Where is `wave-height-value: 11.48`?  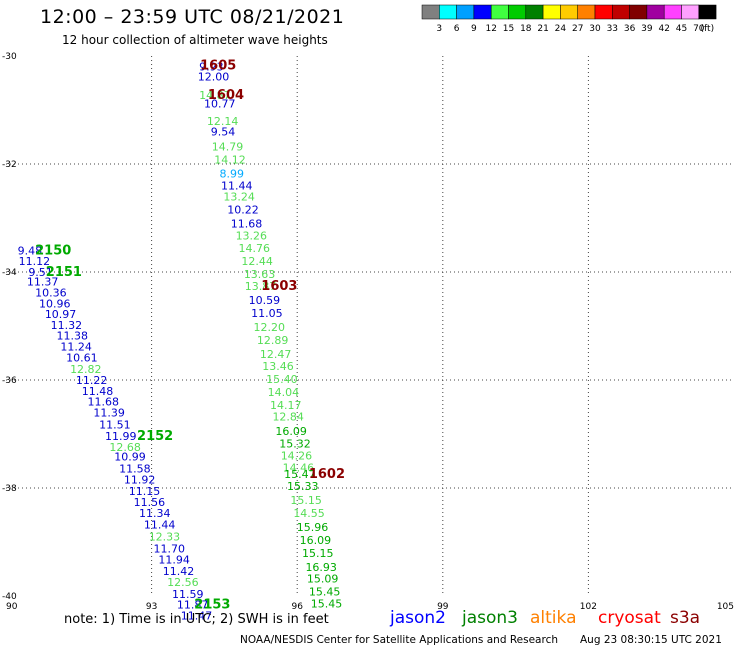 wave-height-value: 11.48 is located at coordinates (98, 391).